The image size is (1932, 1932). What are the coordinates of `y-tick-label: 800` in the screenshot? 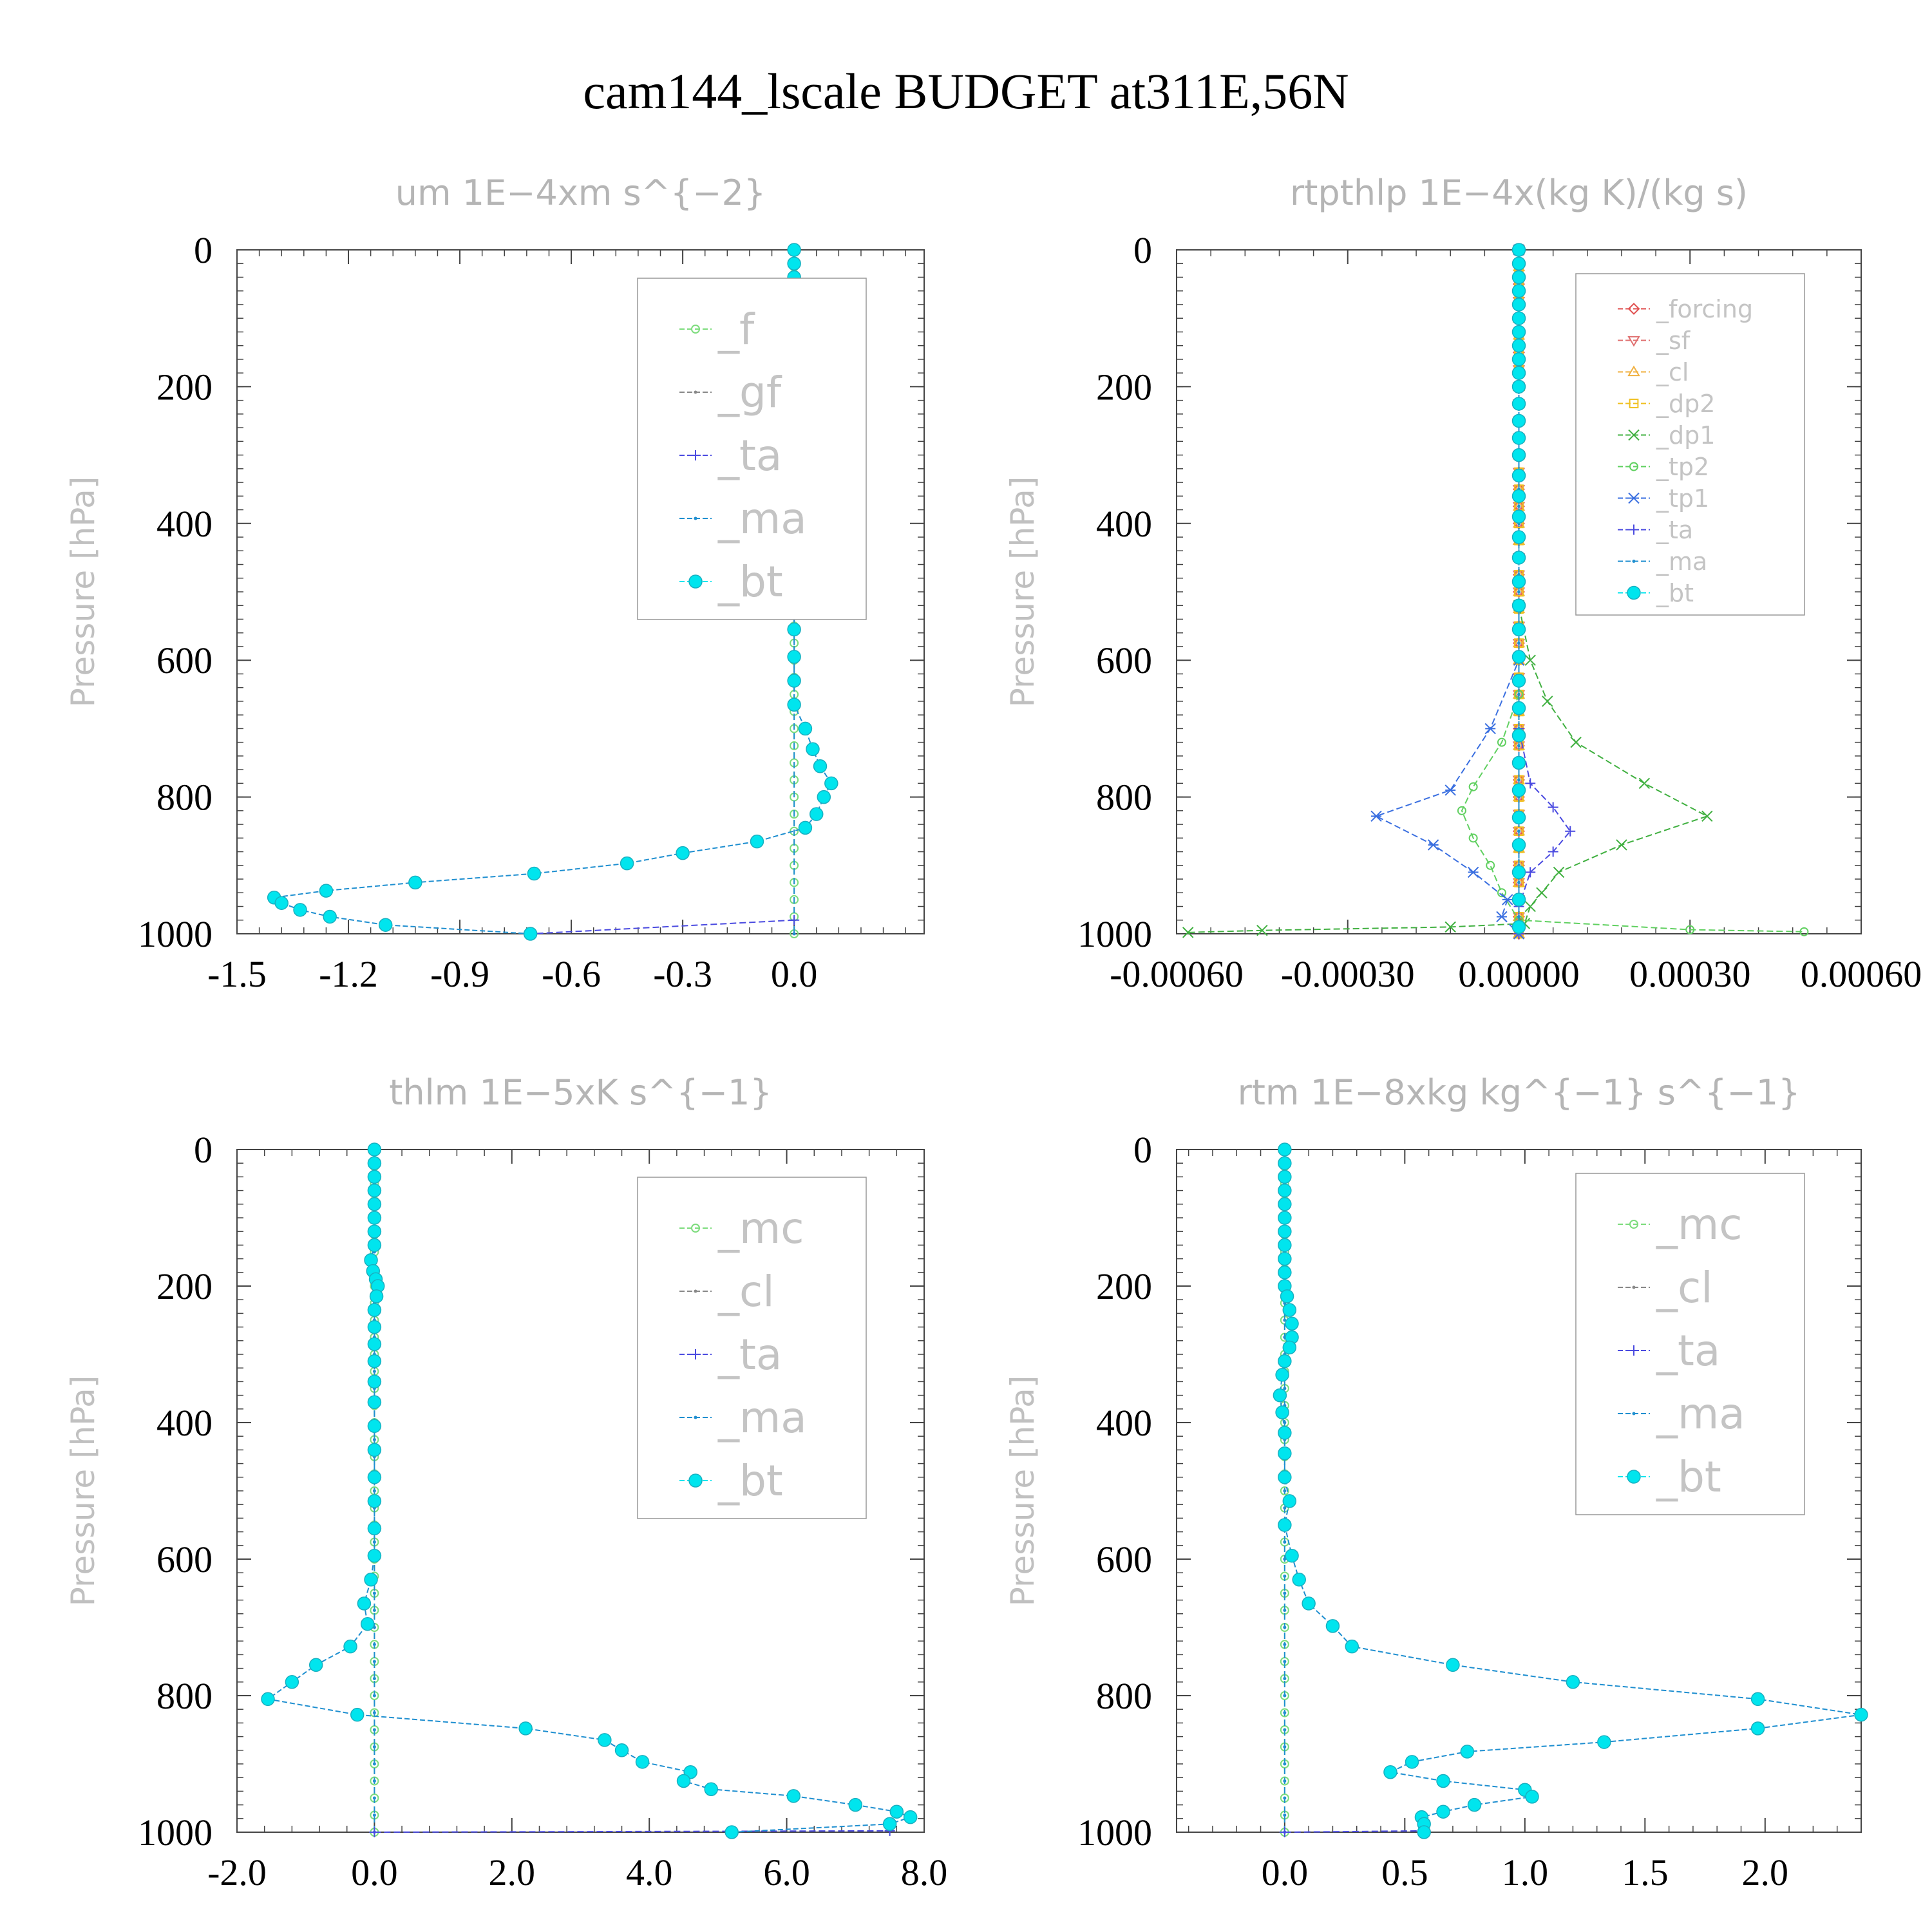 It's located at (184, 798).